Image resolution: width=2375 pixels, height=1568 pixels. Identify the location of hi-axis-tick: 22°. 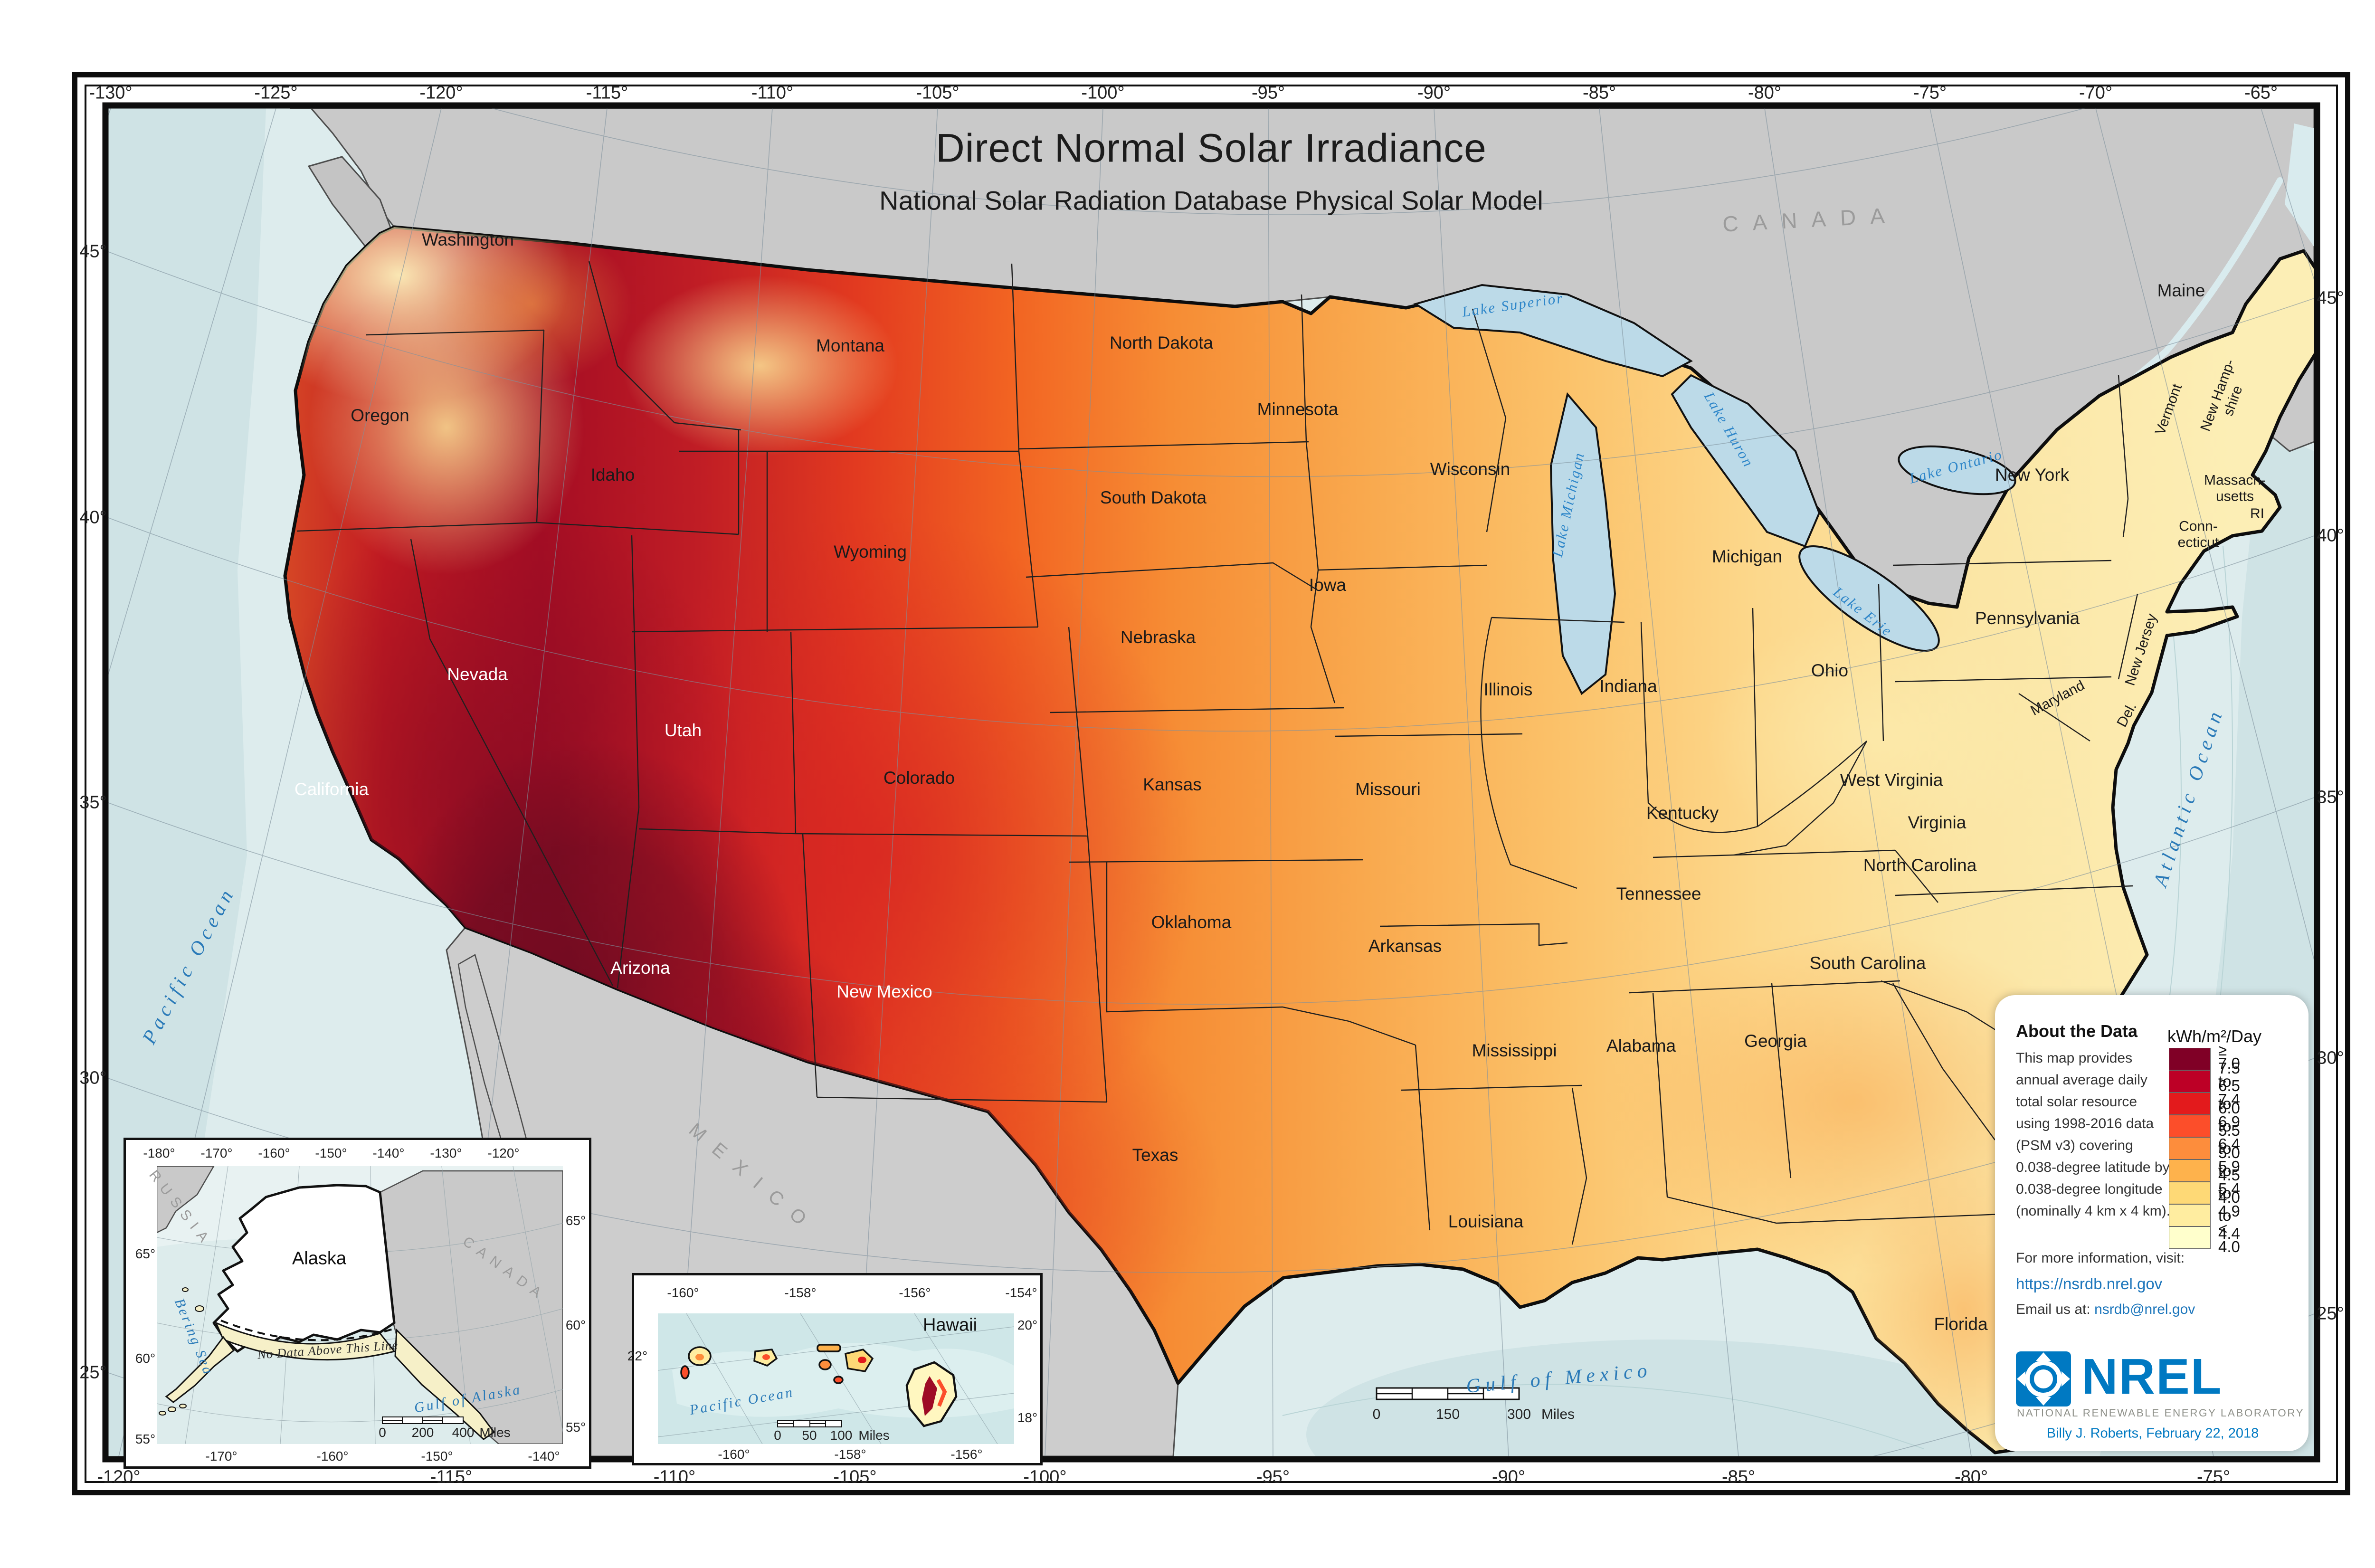
(637, 1356).